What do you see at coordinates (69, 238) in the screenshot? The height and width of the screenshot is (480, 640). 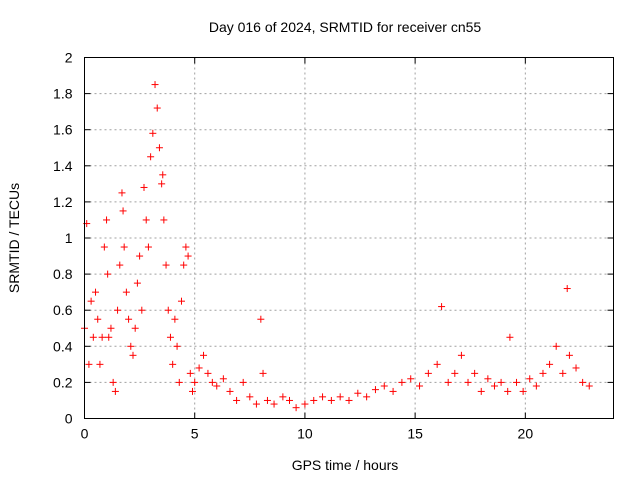 I see `y-tick-label: 1` at bounding box center [69, 238].